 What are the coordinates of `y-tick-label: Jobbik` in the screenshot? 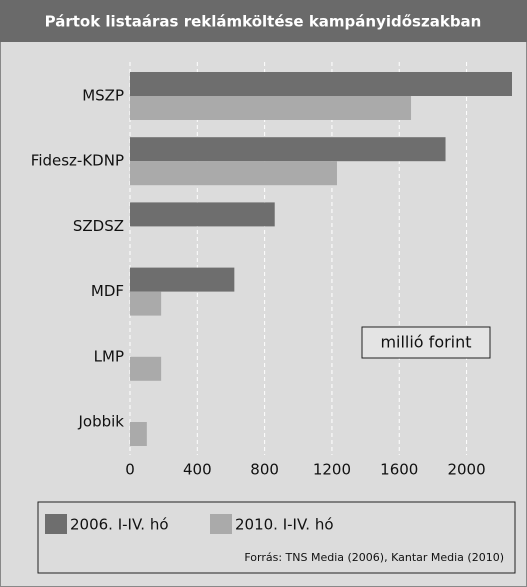 It's located at (101, 422).